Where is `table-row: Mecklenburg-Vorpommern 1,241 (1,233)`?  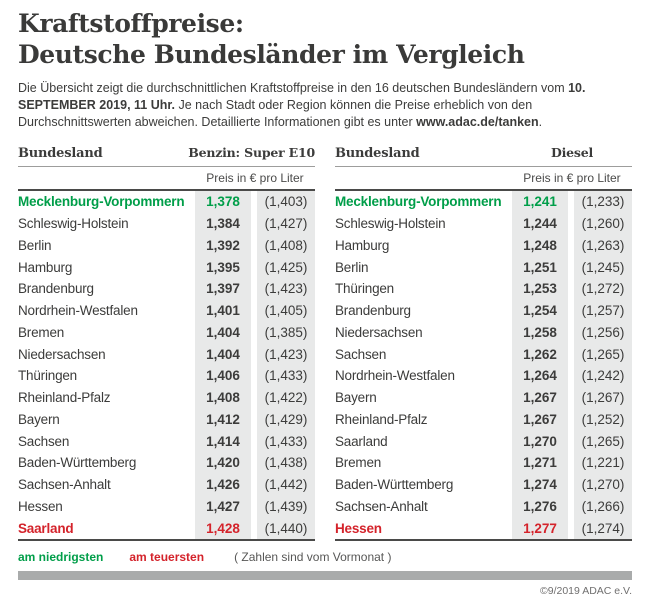
table-row: Mecklenburg-Vorpommern 1,241 (1,233) is located at coordinates (483, 202).